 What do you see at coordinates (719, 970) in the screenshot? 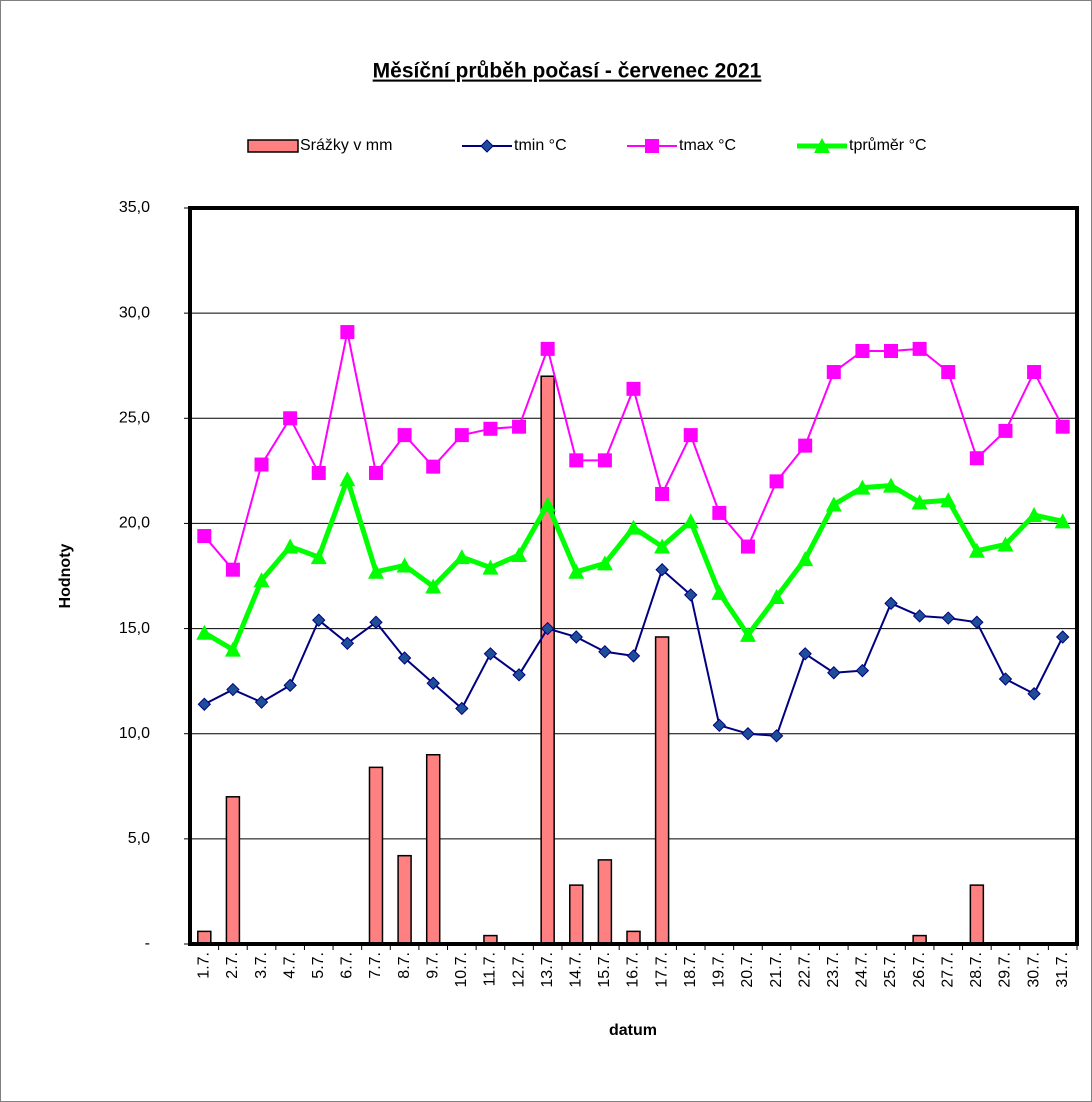
I see `x-tick-label: 19.7.` at bounding box center [719, 970].